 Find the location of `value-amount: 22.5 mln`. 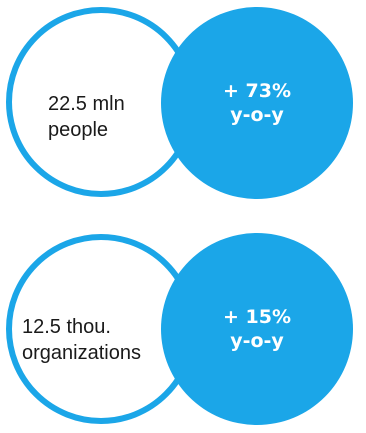

value-amount: 22.5 mln is located at coordinates (86, 104).